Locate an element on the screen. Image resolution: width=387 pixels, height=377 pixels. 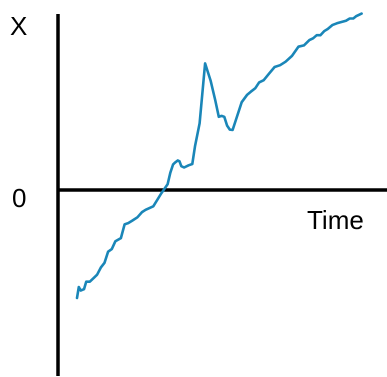
y-zero-tick-label: 0 is located at coordinates (19, 198).